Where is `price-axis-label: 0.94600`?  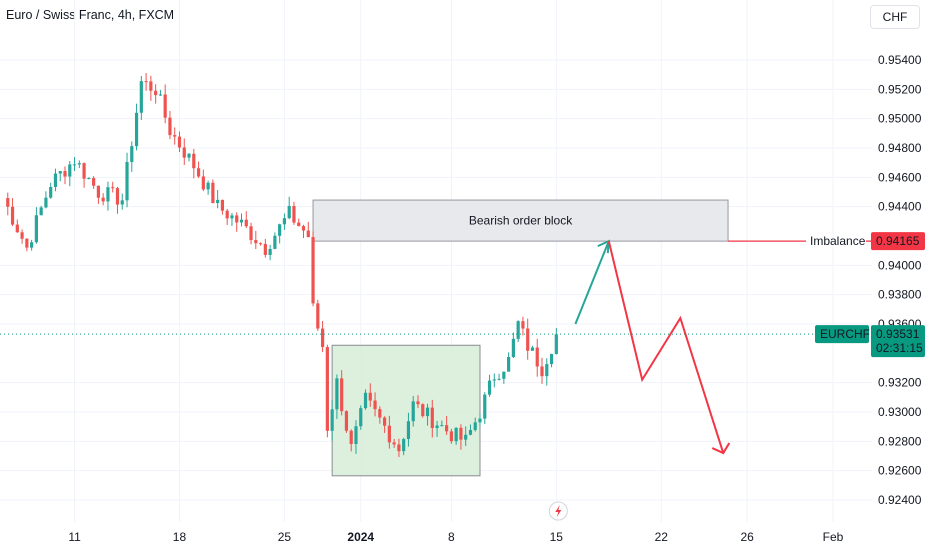
price-axis-label: 0.94600 is located at coordinates (900, 177).